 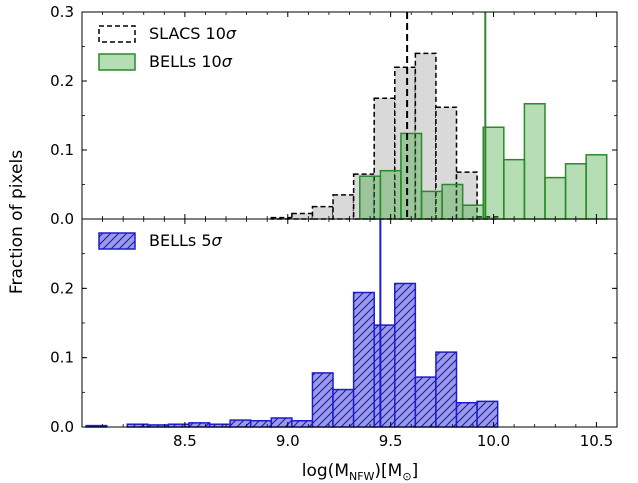 What do you see at coordinates (406, 476) in the screenshot?
I see `x-axis-label-subscript-sun: ⊙` at bounding box center [406, 476].